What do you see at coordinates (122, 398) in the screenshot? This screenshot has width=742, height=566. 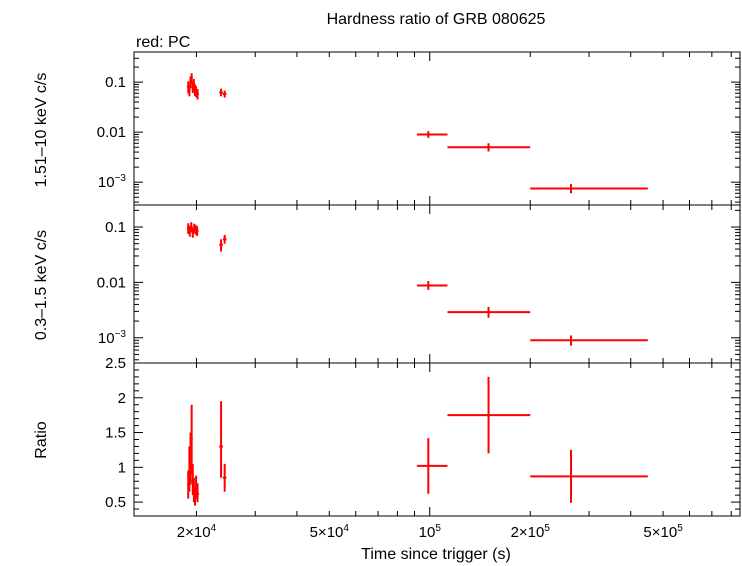 I see `y-tick-label: 2` at bounding box center [122, 398].